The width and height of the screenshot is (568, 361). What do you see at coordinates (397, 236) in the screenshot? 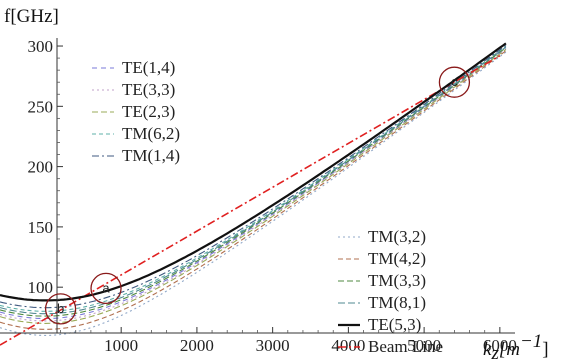
I see `legend-label: TM(3,2)` at bounding box center [397, 236].